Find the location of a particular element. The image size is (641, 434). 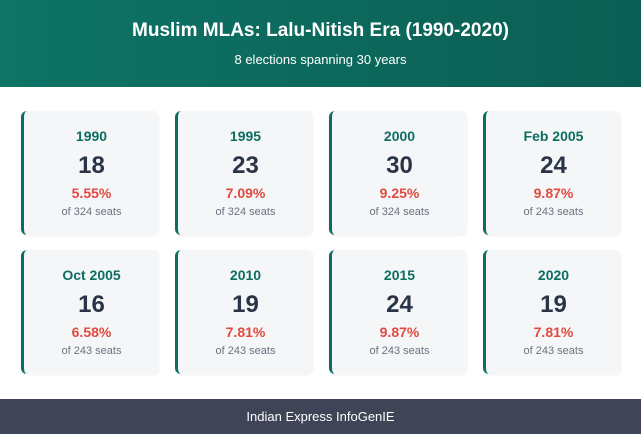

election-card-2010: 2010 19 7.81% of 243 seats is located at coordinates (244, 312).